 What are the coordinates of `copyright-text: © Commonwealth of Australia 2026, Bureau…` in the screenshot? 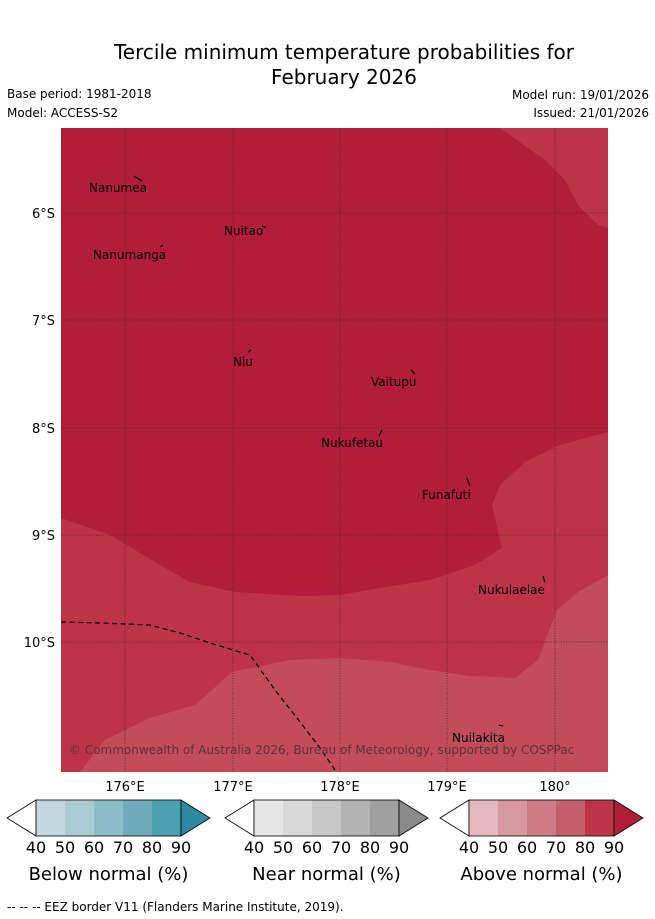 It's located at (321, 750).